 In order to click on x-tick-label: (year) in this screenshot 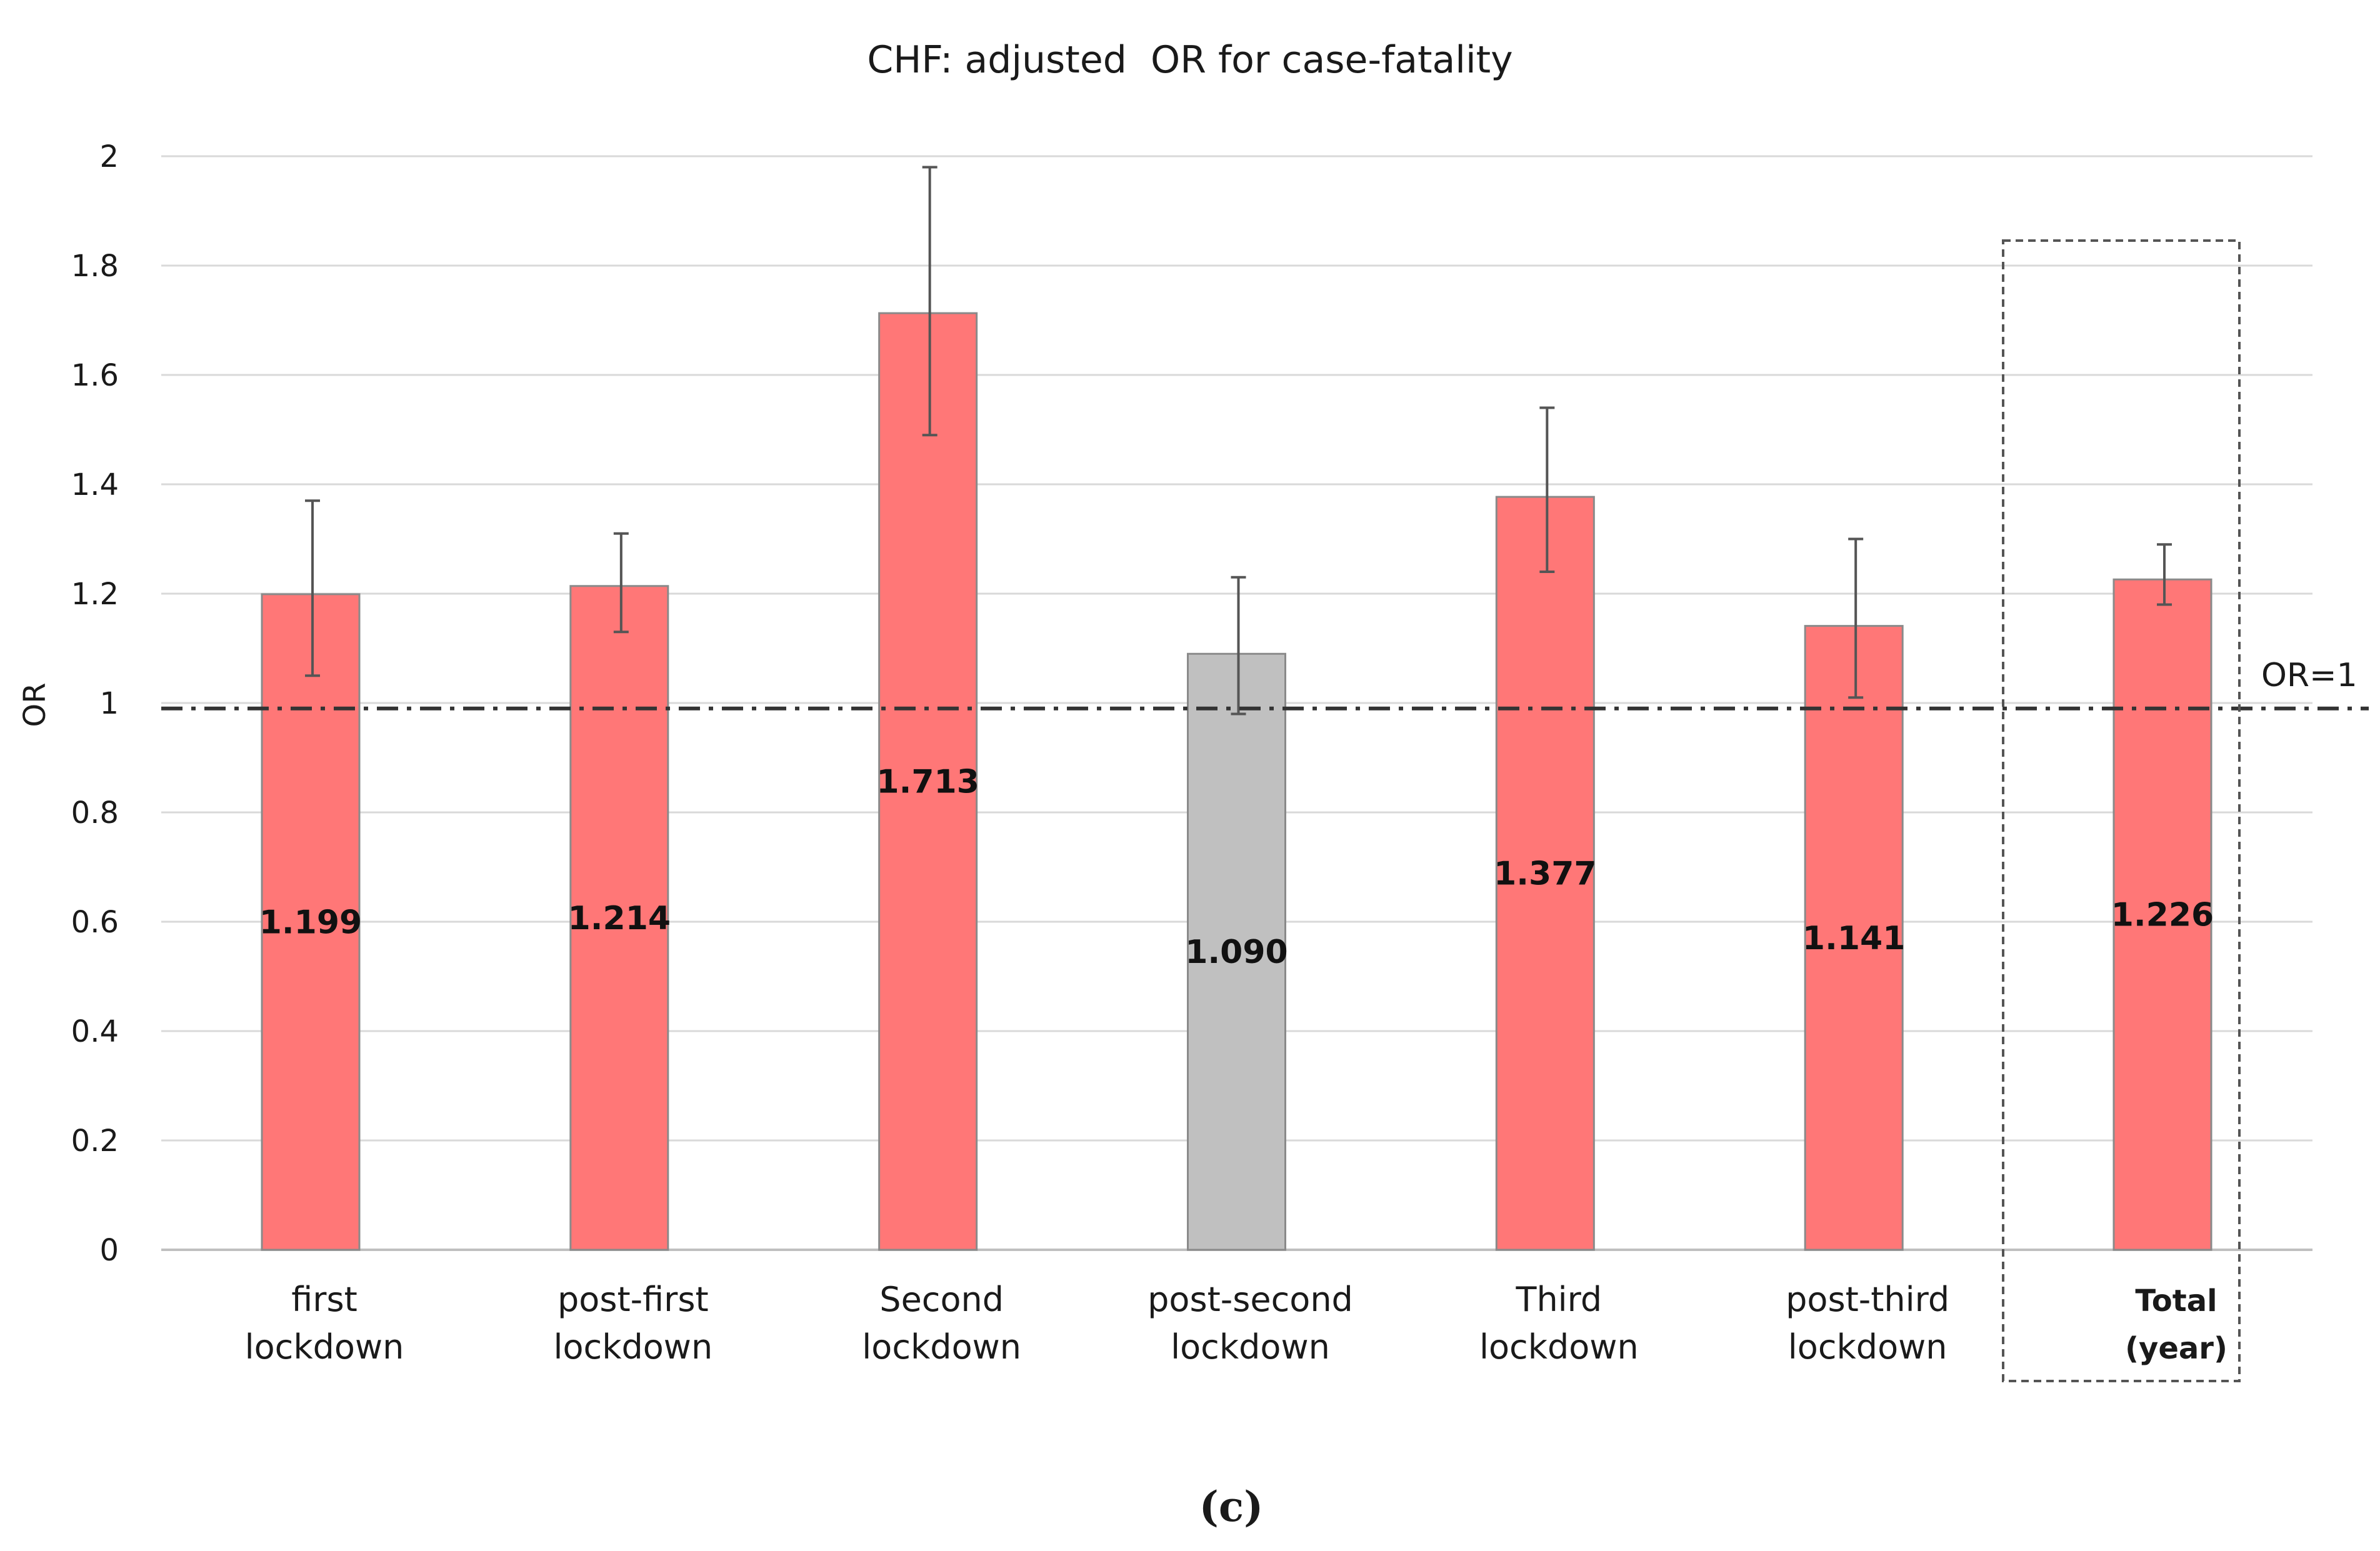, I will do `click(2176, 1349)`.